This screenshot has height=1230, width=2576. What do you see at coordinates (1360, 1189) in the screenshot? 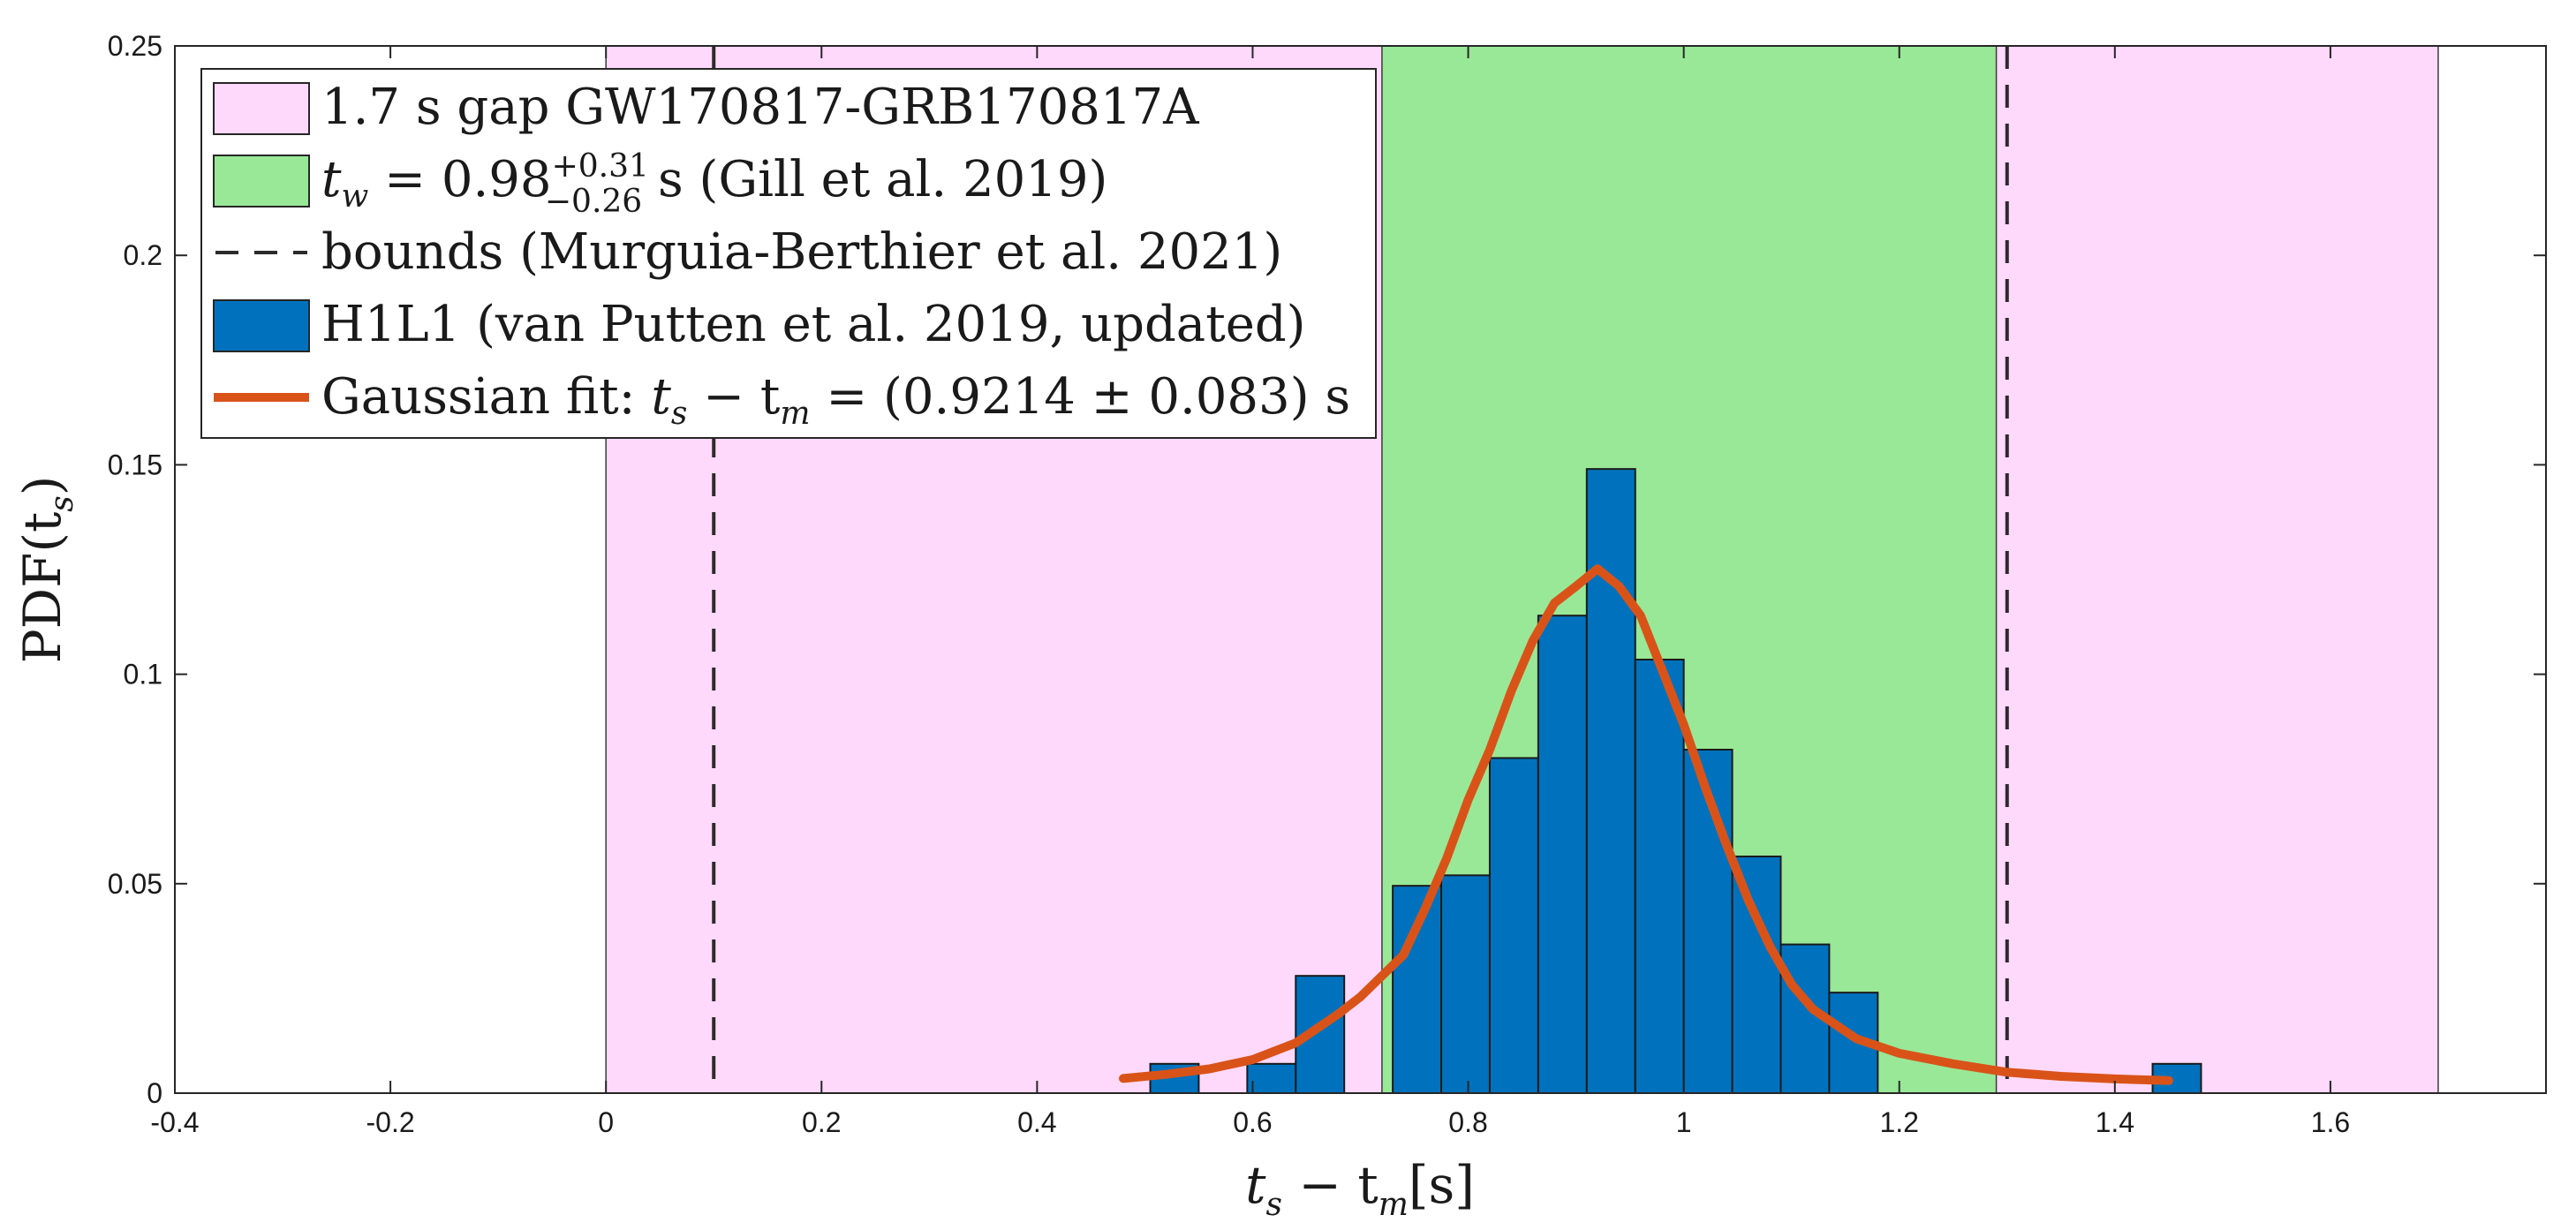
I see `x-axis-title: ts − tm[s]` at bounding box center [1360, 1189].